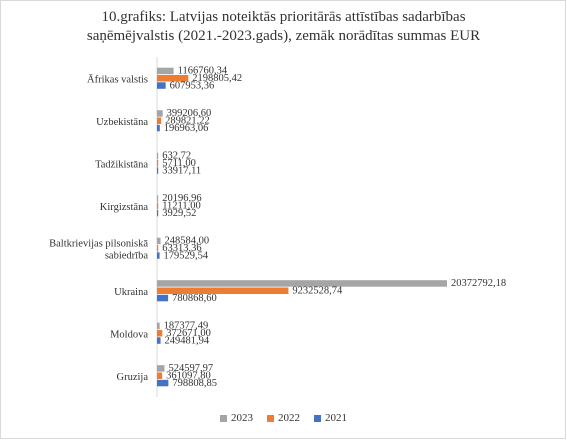  What do you see at coordinates (187, 340) in the screenshot?
I see `data-label: 249481,94` at bounding box center [187, 340].